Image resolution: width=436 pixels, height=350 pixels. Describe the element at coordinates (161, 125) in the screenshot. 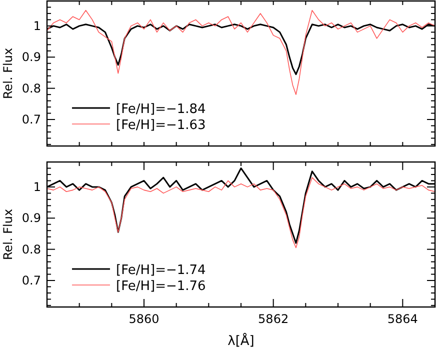

I see `legend-label: [Fe/H]=−1.63` at that location.